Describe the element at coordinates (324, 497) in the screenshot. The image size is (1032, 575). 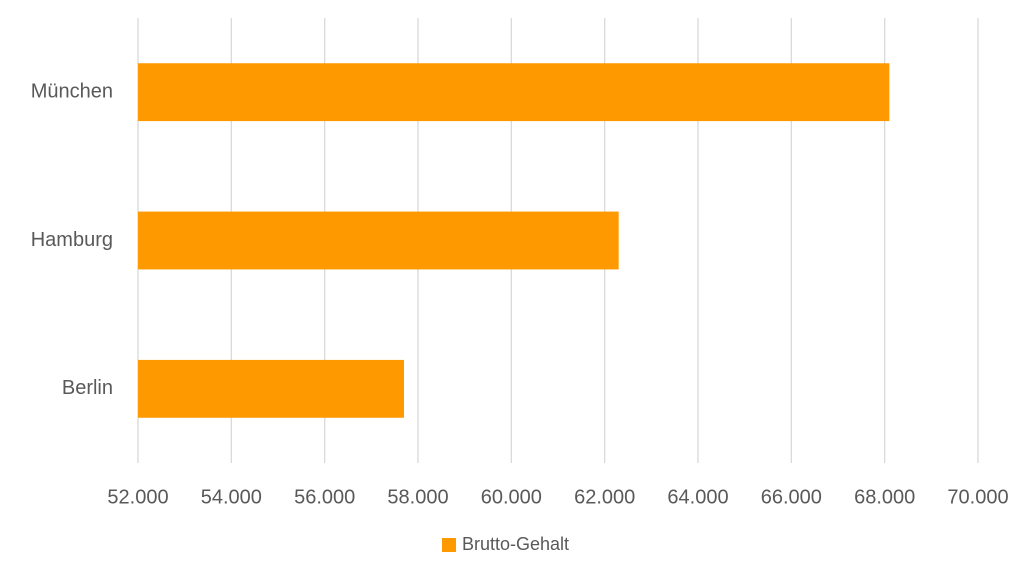
I see `x-tick-label: 56.000` at that location.